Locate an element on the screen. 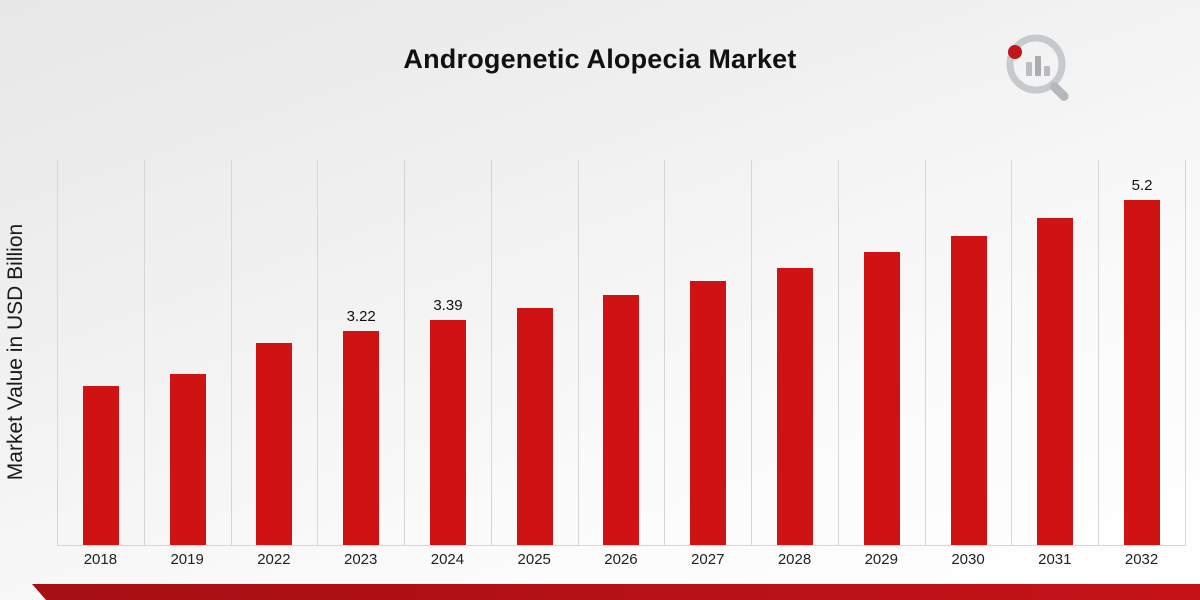 The width and height of the screenshot is (1200, 600). x-tick-2019: 2019 is located at coordinates (187, 559).